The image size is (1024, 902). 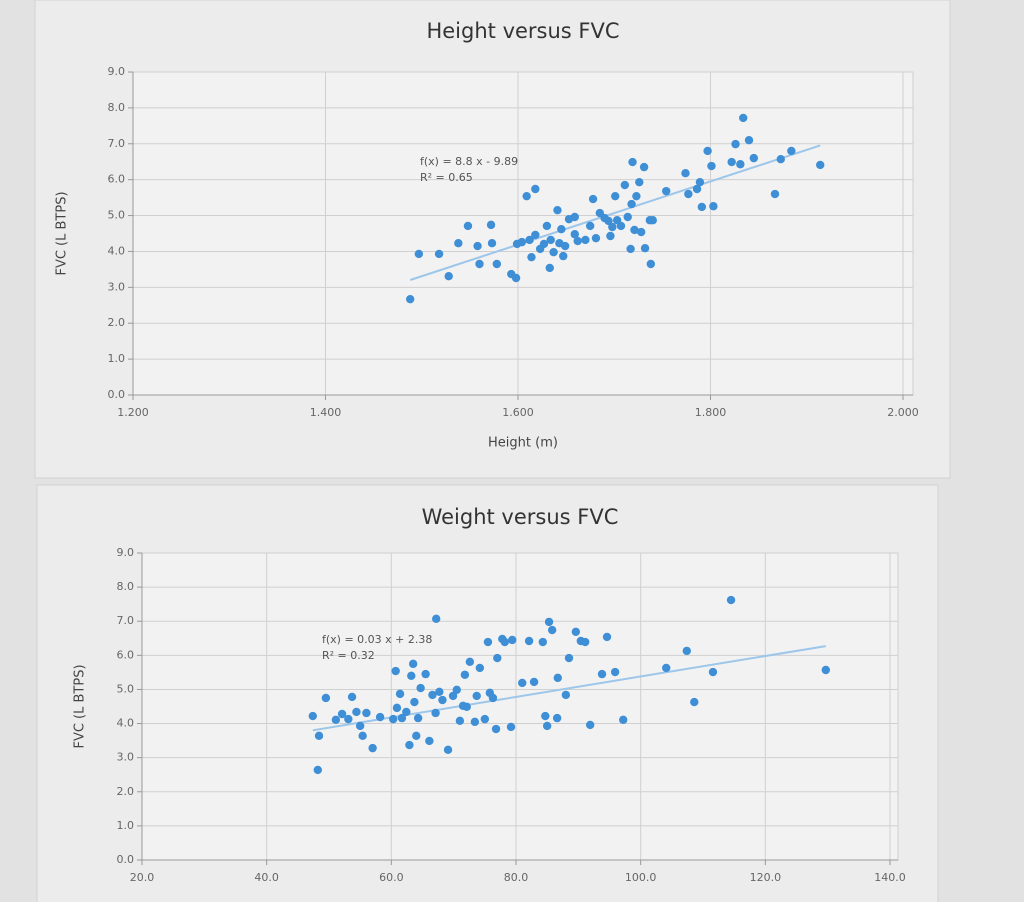 What do you see at coordinates (117, 322) in the screenshot?
I see `y-tick-label: 2.0` at bounding box center [117, 322].